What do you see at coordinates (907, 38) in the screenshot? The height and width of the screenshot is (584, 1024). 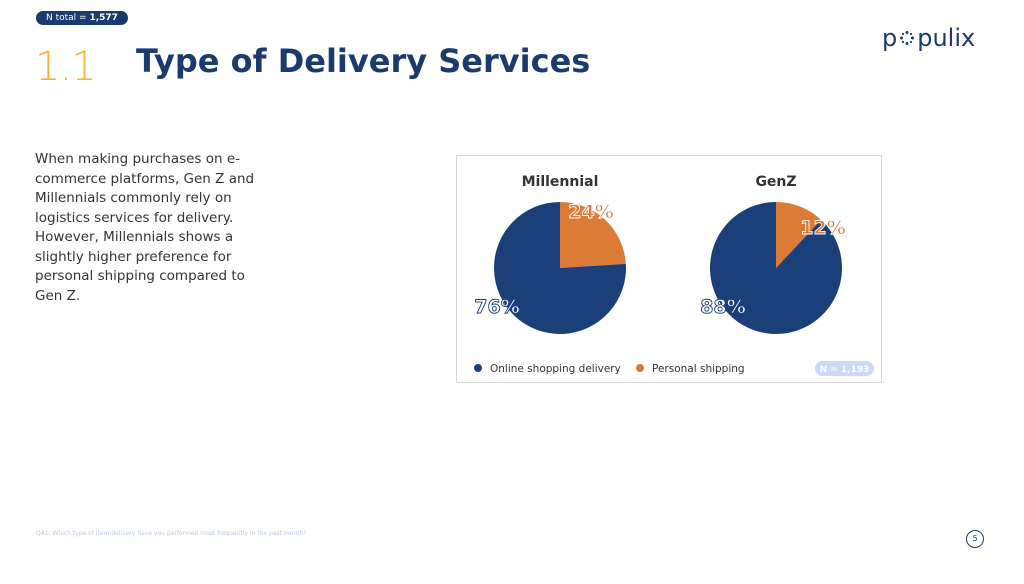 I see `logo-dots-icon` at bounding box center [907, 38].